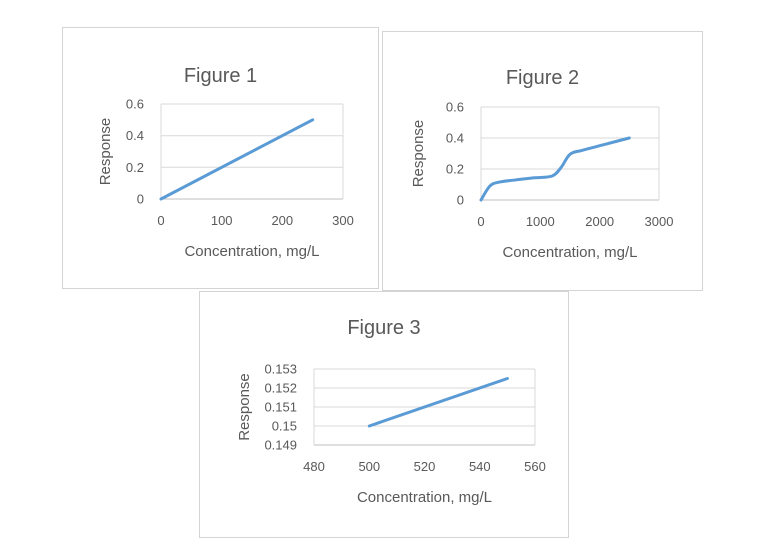 This screenshot has width=767, height=557. Describe the element at coordinates (282, 220) in the screenshot. I see `svg-text: 200` at that location.